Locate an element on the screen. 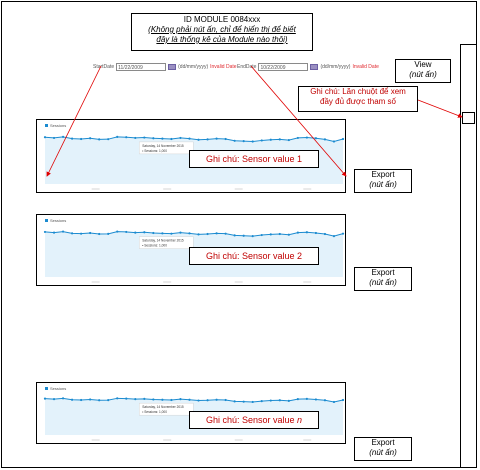 This screenshot has width=480, height=470. sensor-note-prefix: Ghi chú: Sensor value is located at coordinates (251, 420).